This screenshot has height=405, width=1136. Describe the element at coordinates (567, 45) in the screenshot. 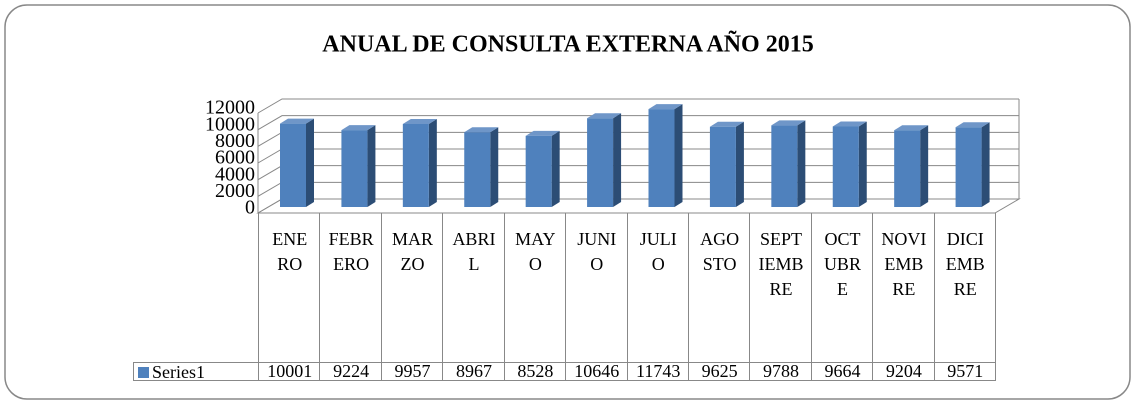

I see `chart-title: ANUAL DE CONSULTA EXTERNA AÑO 2015` at that location.